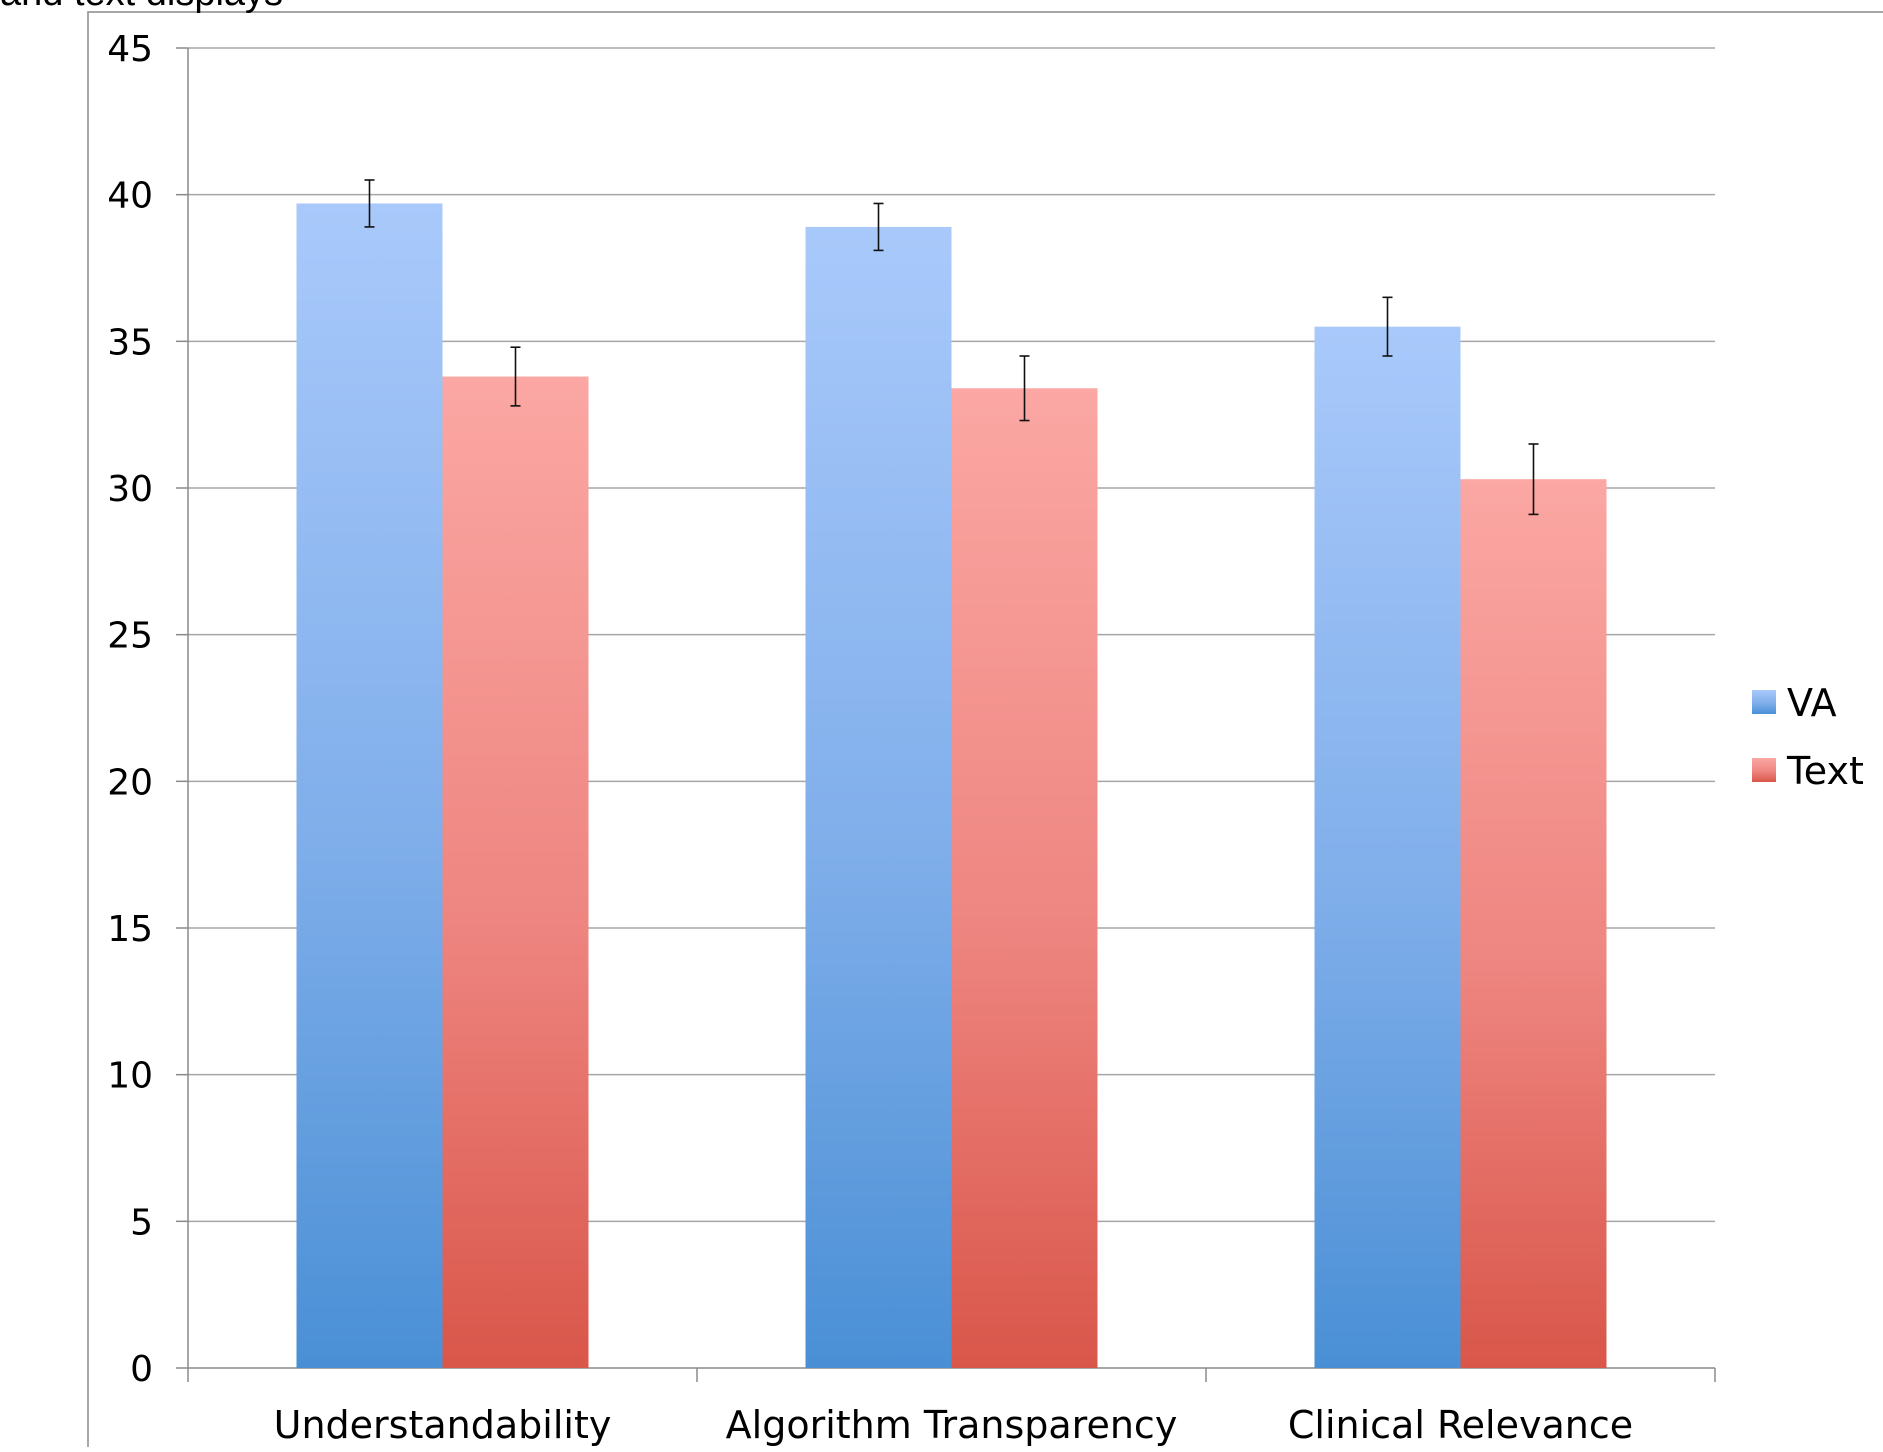 Image resolution: width=1883 pixels, height=1452 pixels. I want to click on y-tick-label: 30, so click(130, 489).